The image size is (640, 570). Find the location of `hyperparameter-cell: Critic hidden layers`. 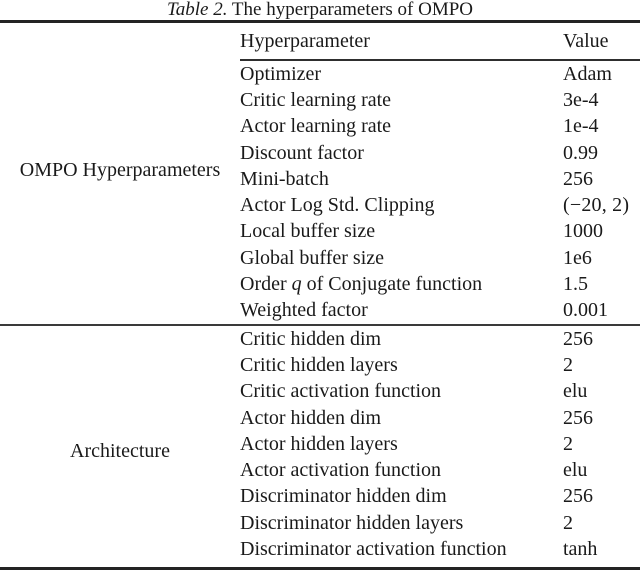

hyperparameter-cell: Critic hidden layers is located at coordinates (319, 364).